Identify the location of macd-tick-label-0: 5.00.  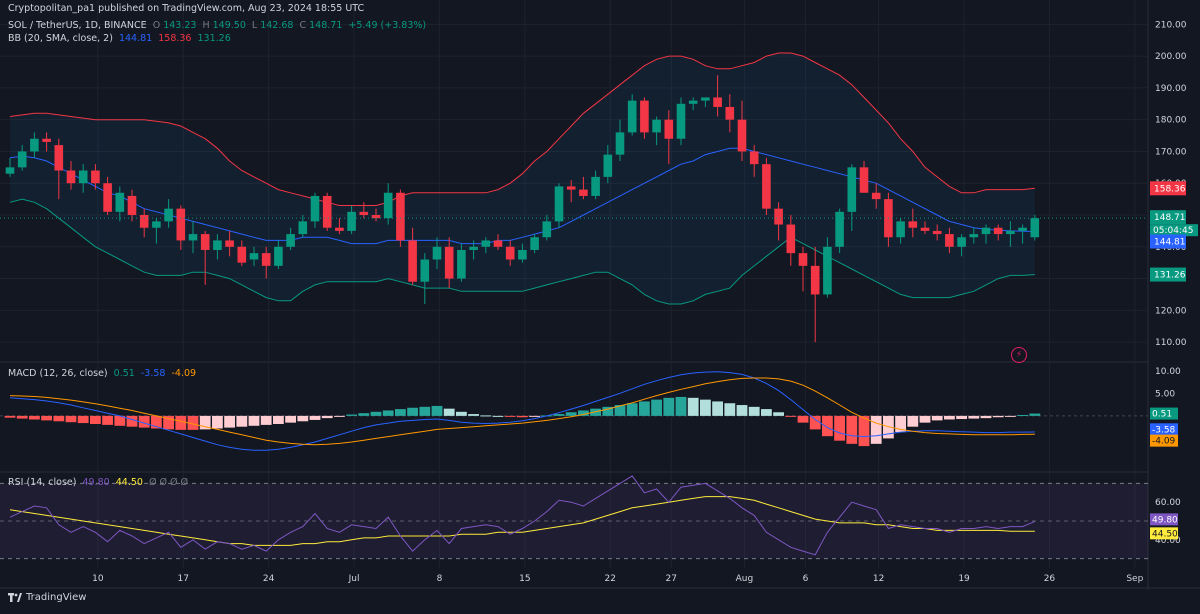
(1165, 394).